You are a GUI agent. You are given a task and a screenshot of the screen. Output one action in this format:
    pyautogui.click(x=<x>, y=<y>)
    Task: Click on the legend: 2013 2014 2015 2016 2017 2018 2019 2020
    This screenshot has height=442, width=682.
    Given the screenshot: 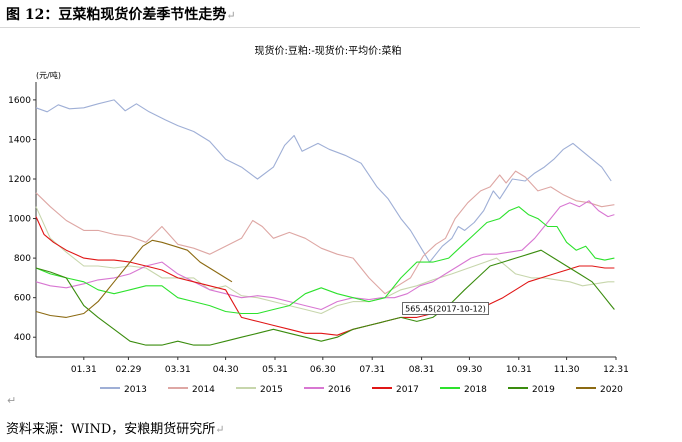 What is the action you would take?
    pyautogui.click(x=361, y=390)
    